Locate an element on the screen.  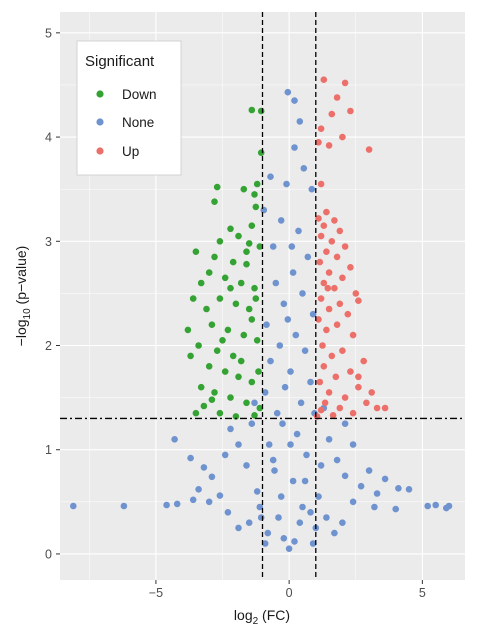
legend-box is located at coordinates (129, 108).